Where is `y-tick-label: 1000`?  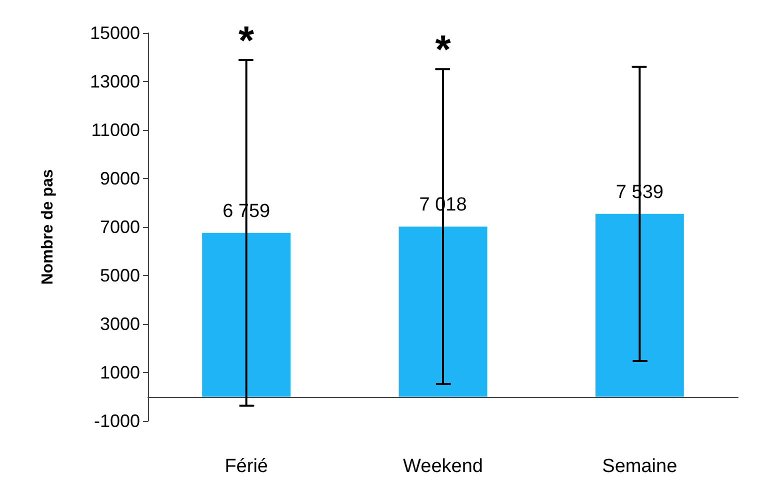
y-tick-label: 1000 is located at coordinates (120, 372).